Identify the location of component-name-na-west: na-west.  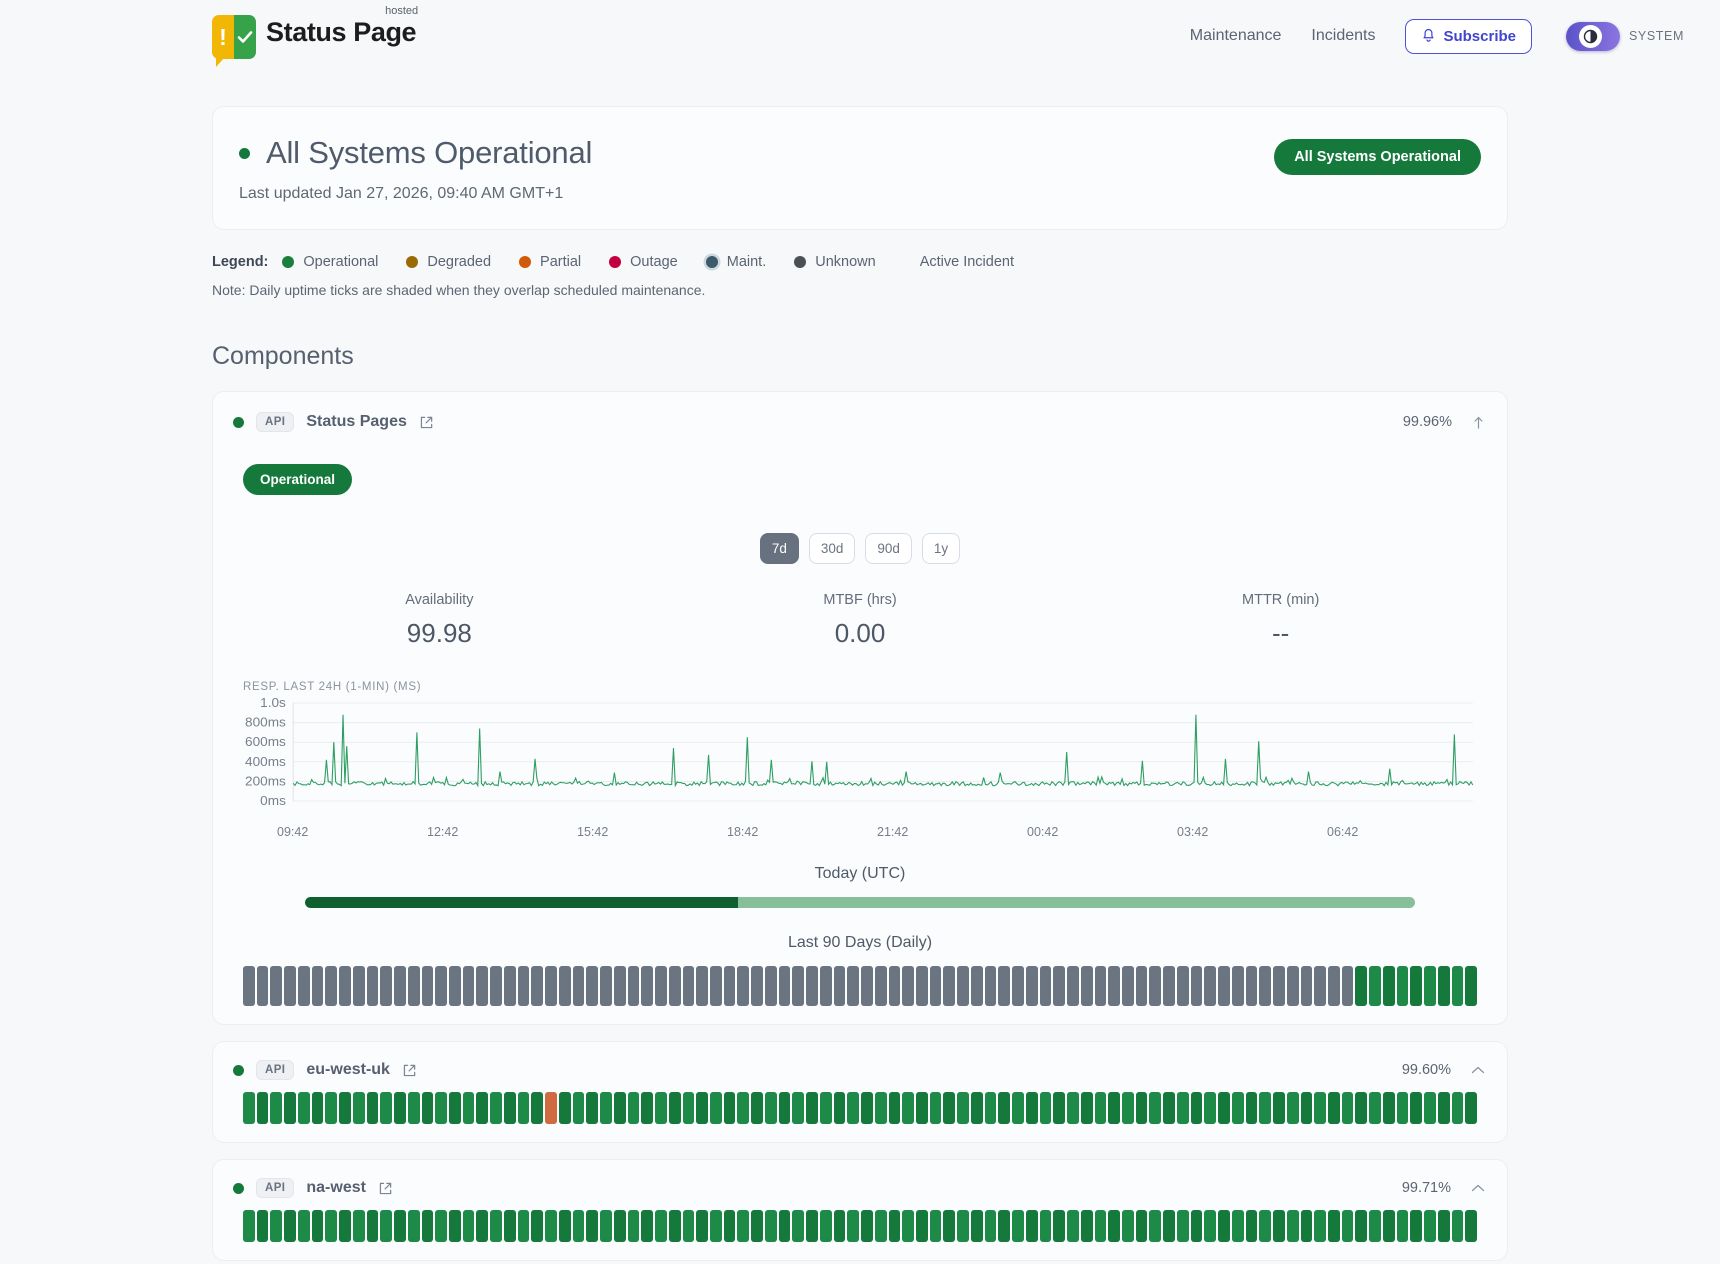
(336, 1187).